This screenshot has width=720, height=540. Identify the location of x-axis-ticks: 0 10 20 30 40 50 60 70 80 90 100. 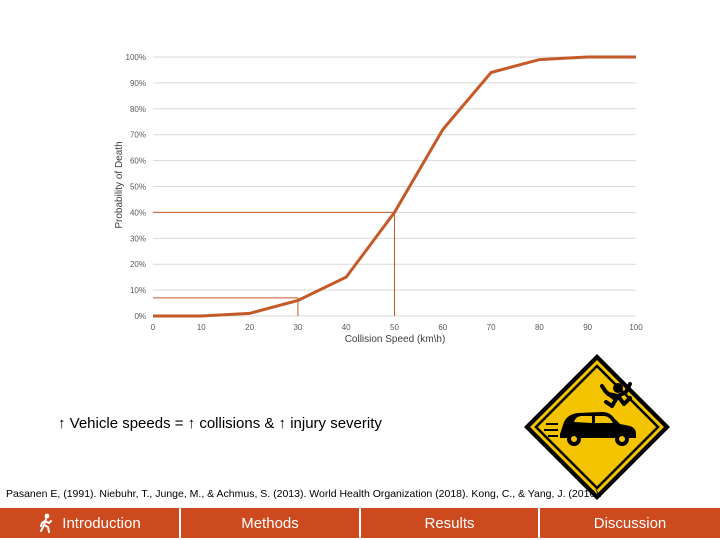
(397, 327).